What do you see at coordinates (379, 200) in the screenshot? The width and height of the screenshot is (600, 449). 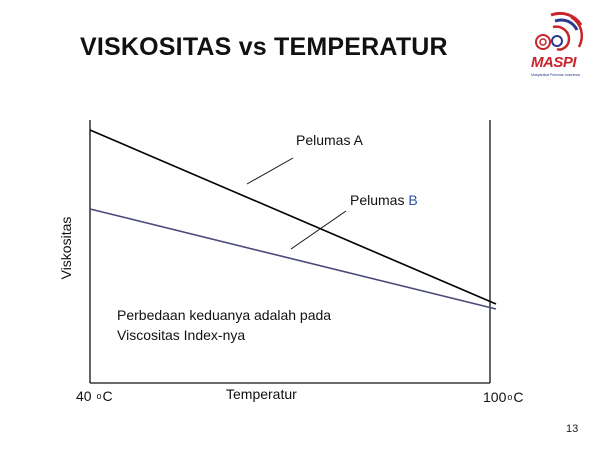 I see `label-pelumas-b-prefix: Pelumas` at bounding box center [379, 200].